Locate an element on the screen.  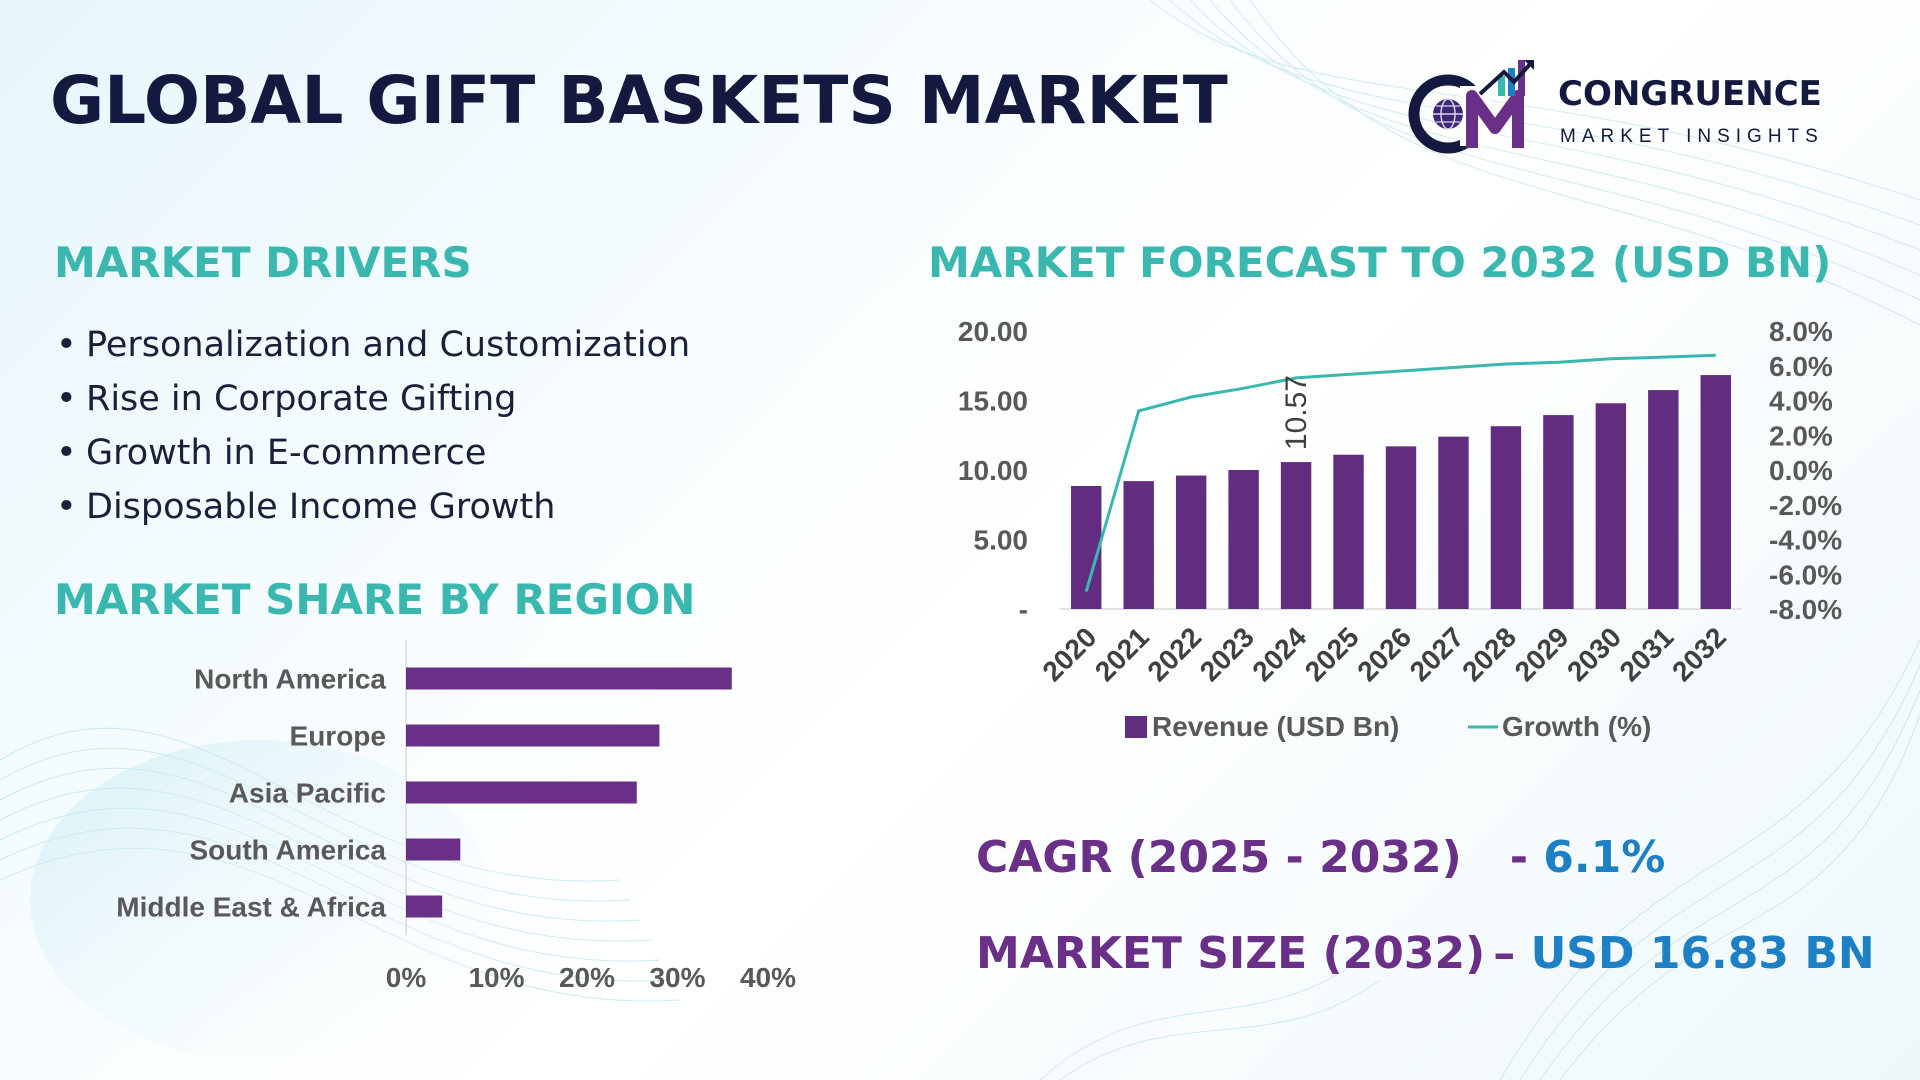
forecast-x-tick-label: 2031 is located at coordinates (1647, 654).